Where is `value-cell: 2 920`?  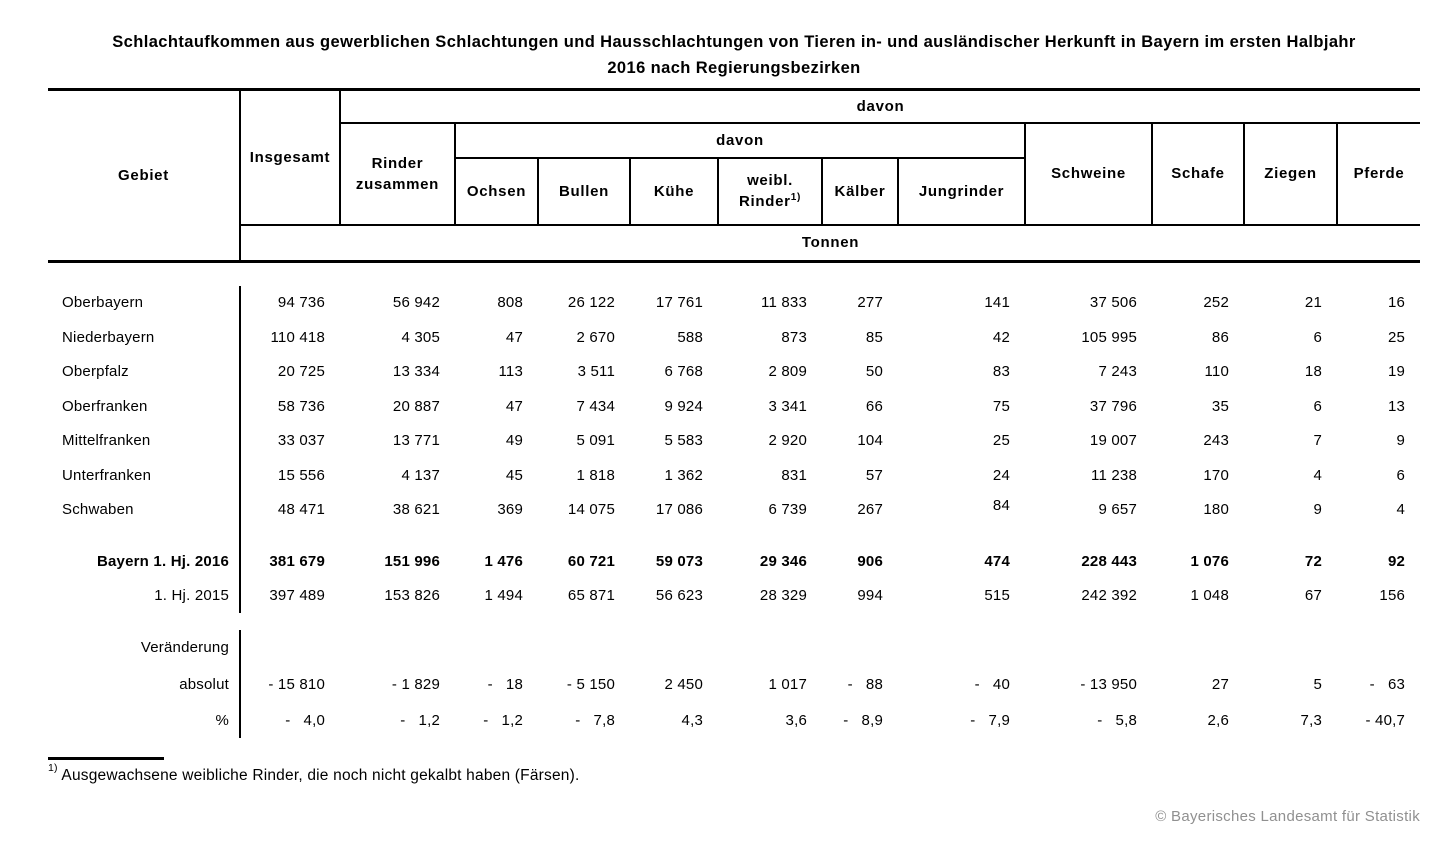
value-cell: 2 920 is located at coordinates (787, 441).